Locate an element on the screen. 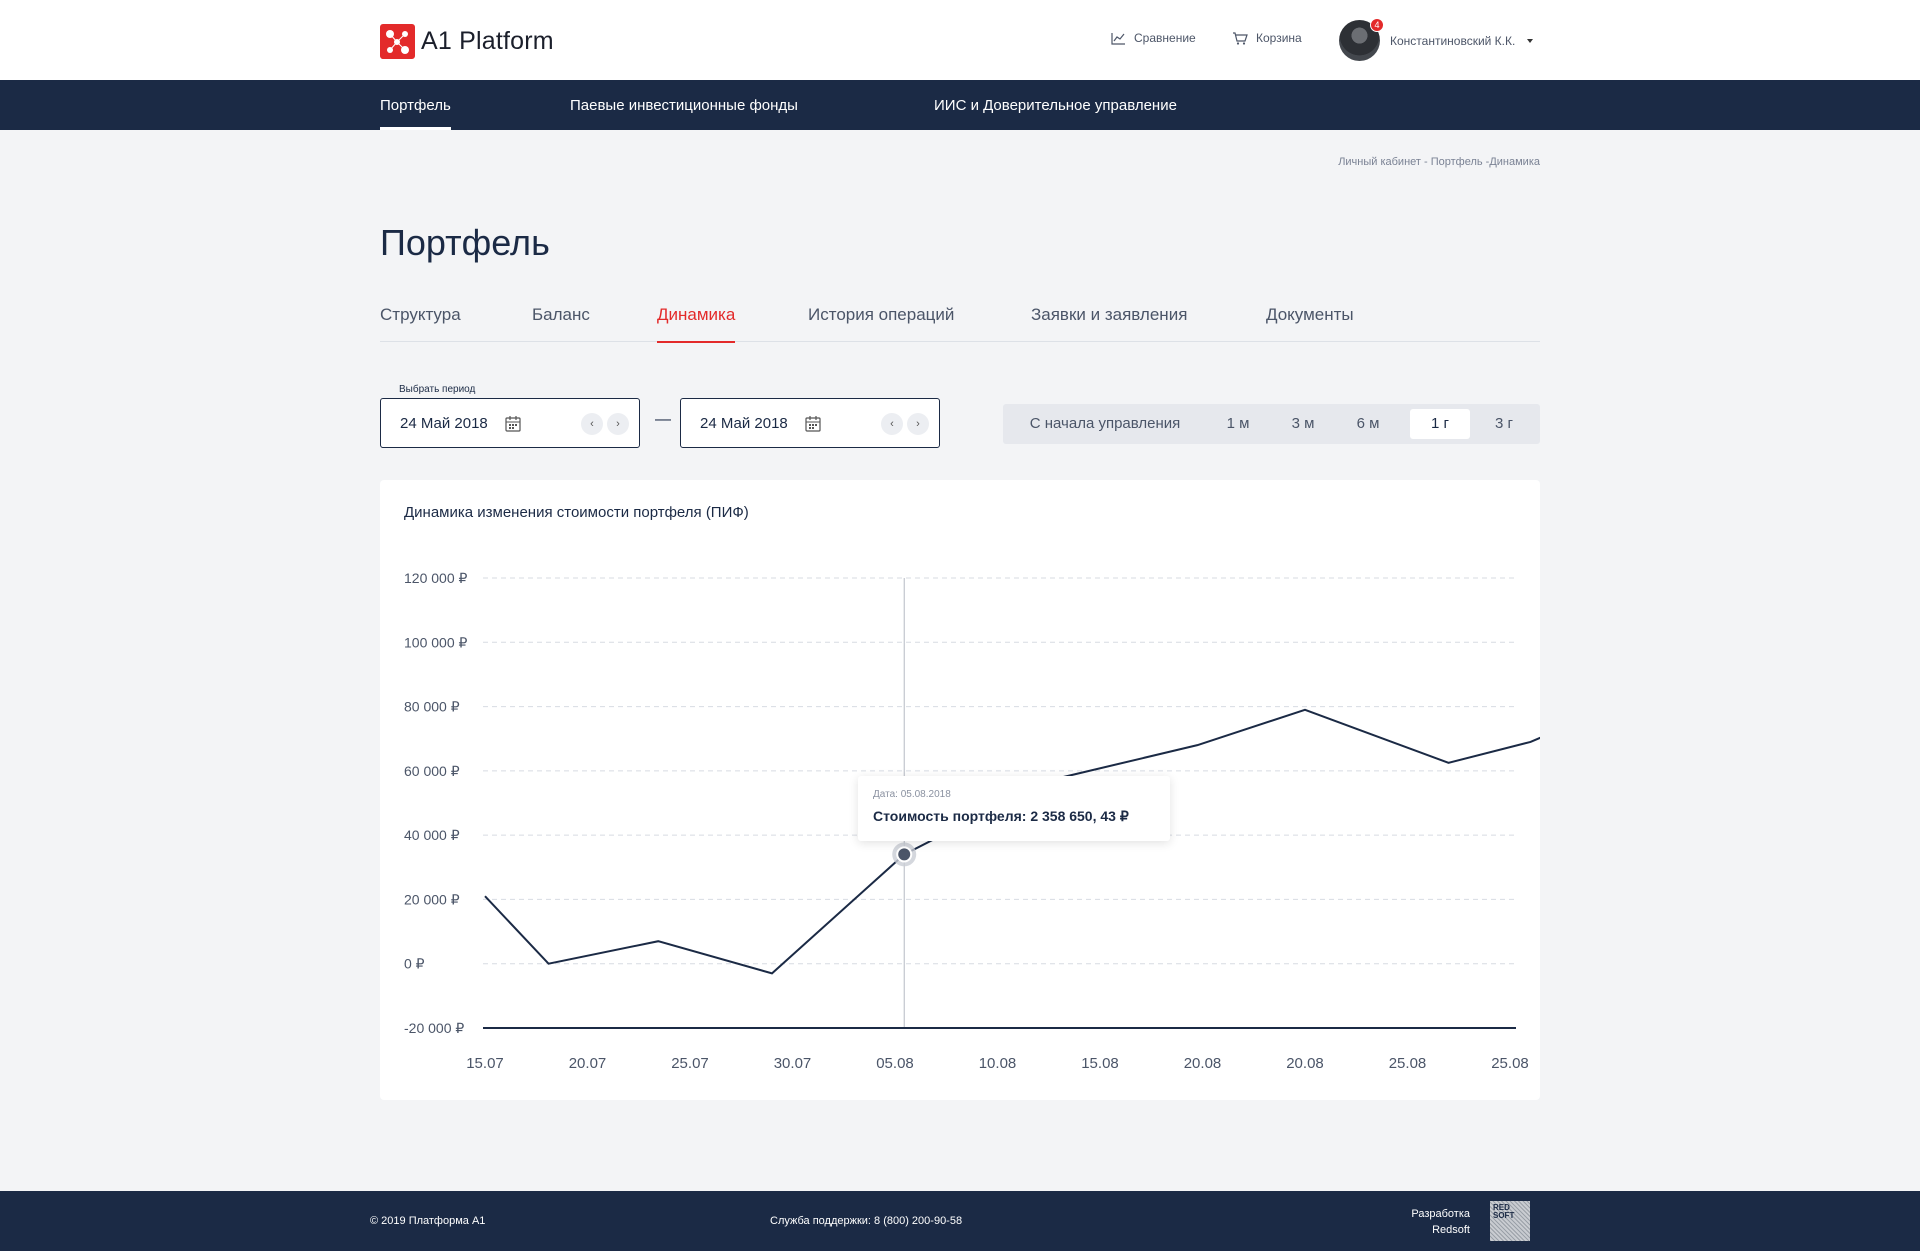  cart-icon is located at coordinates (1240, 38).